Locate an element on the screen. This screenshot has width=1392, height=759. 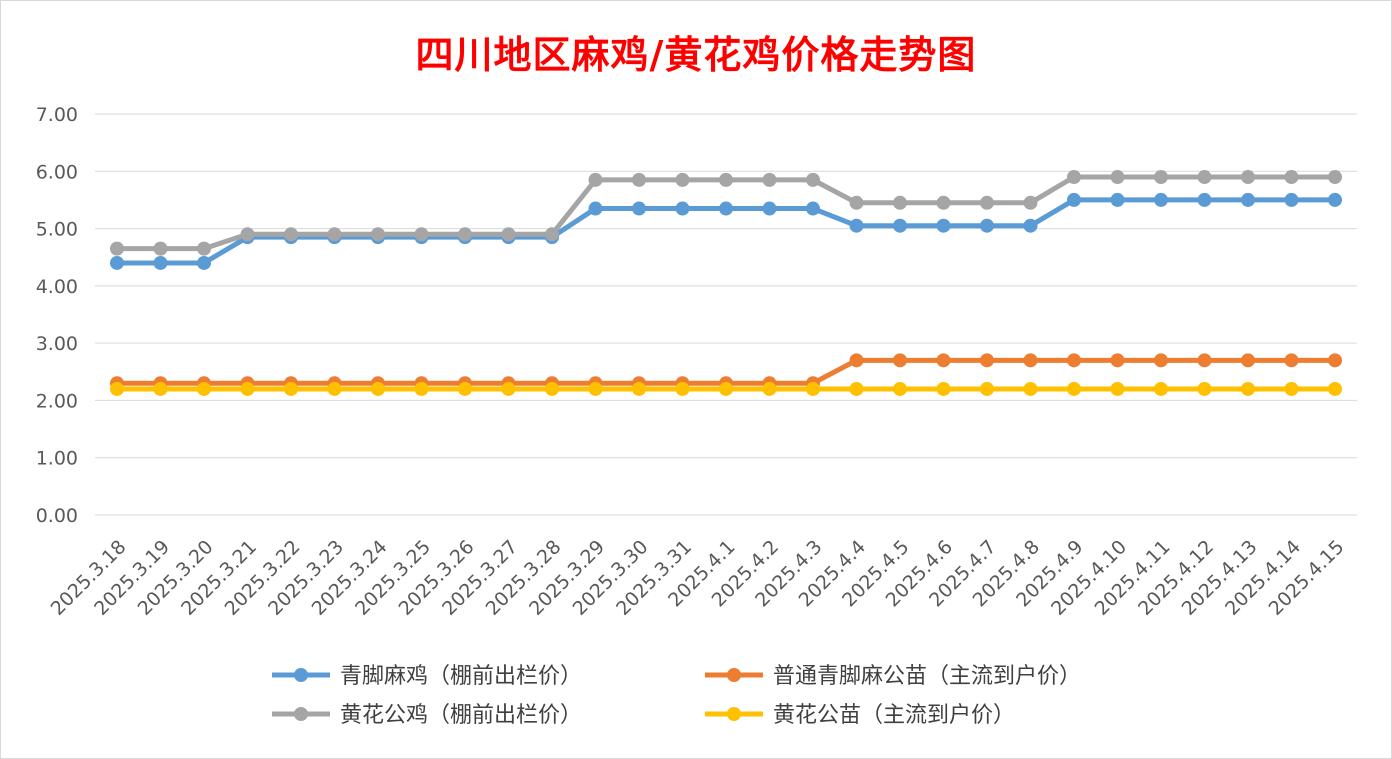
legend-label: 普通青脚麻公苗（主流到户价） is located at coordinates (927, 676).